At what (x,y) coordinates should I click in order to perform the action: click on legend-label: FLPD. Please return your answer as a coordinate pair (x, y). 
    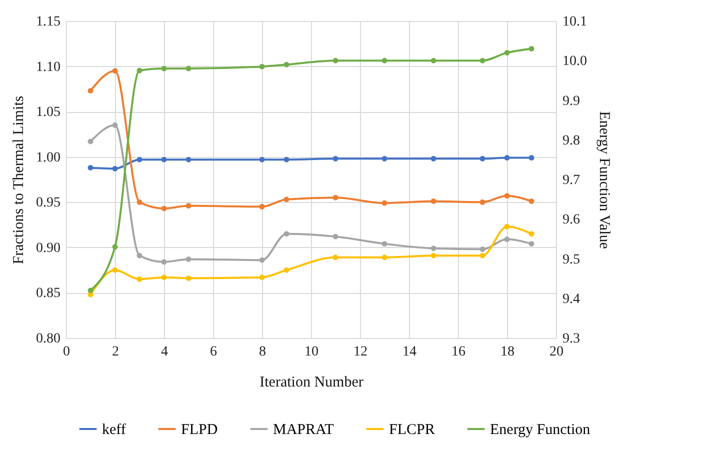
    Looking at the image, I should click on (199, 430).